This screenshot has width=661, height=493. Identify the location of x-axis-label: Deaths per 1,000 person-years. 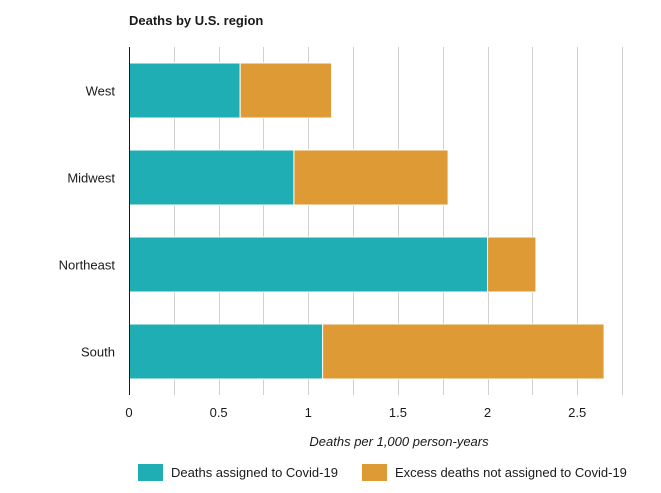
(399, 441).